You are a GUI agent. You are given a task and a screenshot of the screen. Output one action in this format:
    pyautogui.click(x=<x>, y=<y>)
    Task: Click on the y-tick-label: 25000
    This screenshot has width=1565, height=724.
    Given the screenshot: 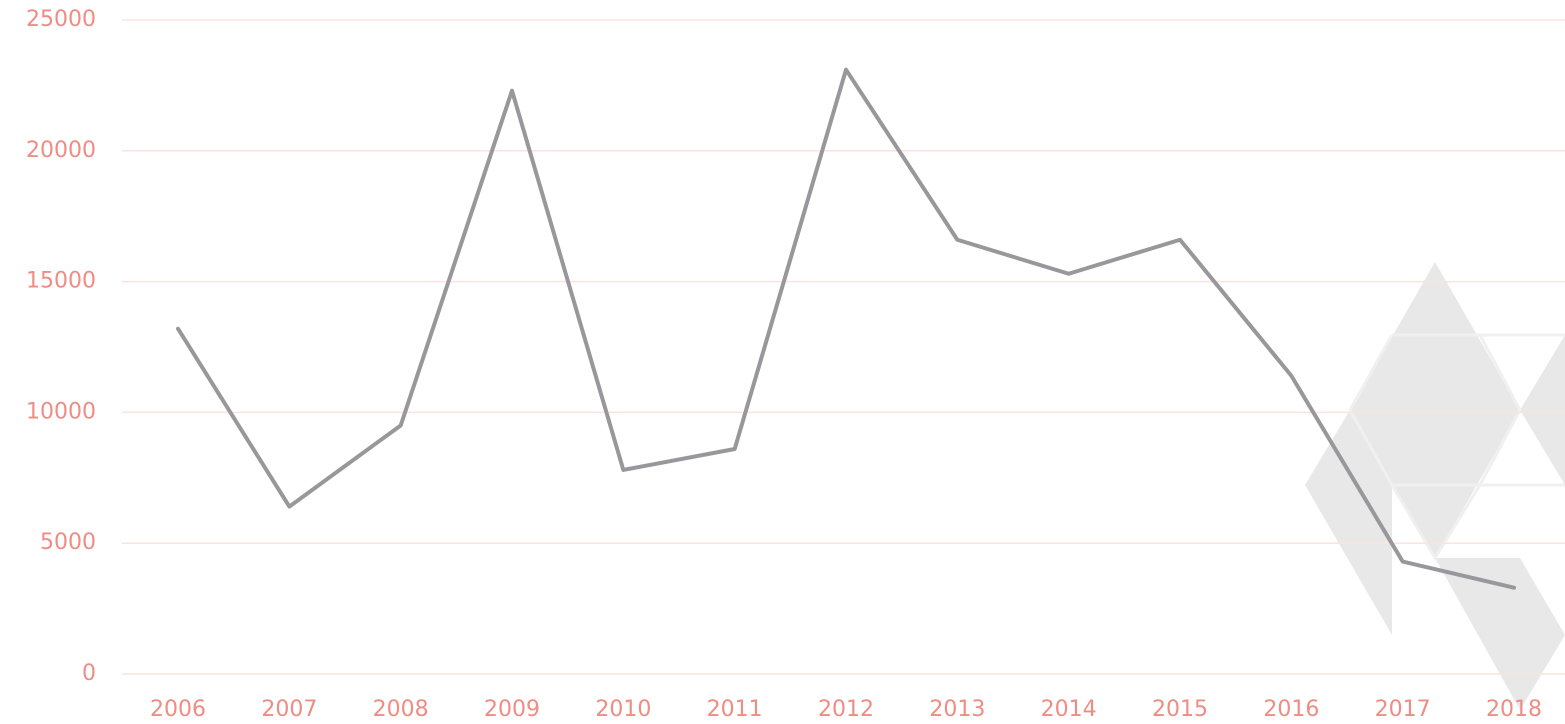 What is the action you would take?
    pyautogui.click(x=61, y=19)
    